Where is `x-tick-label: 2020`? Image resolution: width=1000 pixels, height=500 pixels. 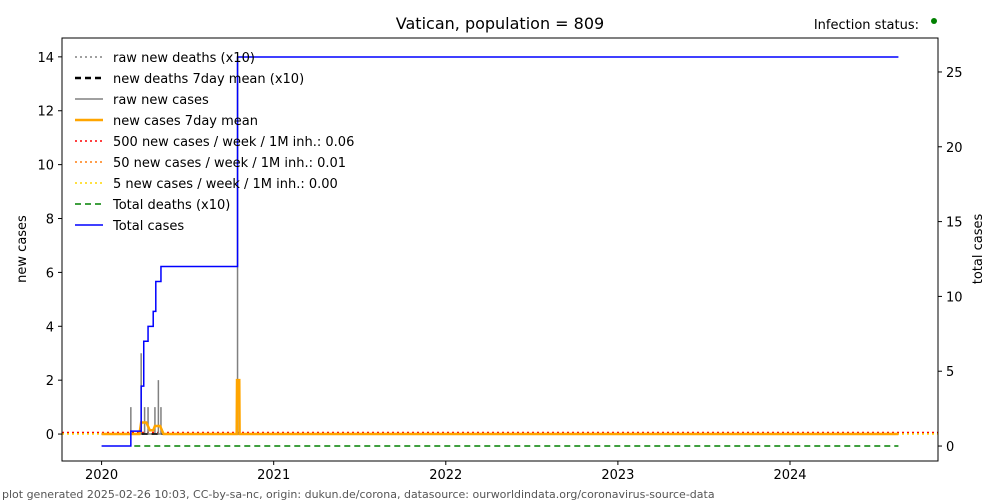 x-tick-label: 2020 is located at coordinates (101, 475).